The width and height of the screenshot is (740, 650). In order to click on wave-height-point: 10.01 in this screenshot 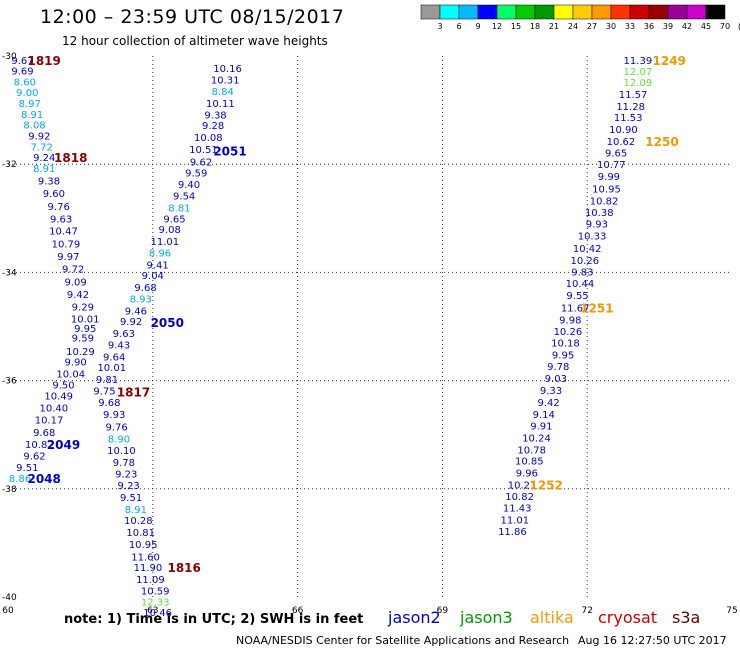, I will do `click(85, 319)`.